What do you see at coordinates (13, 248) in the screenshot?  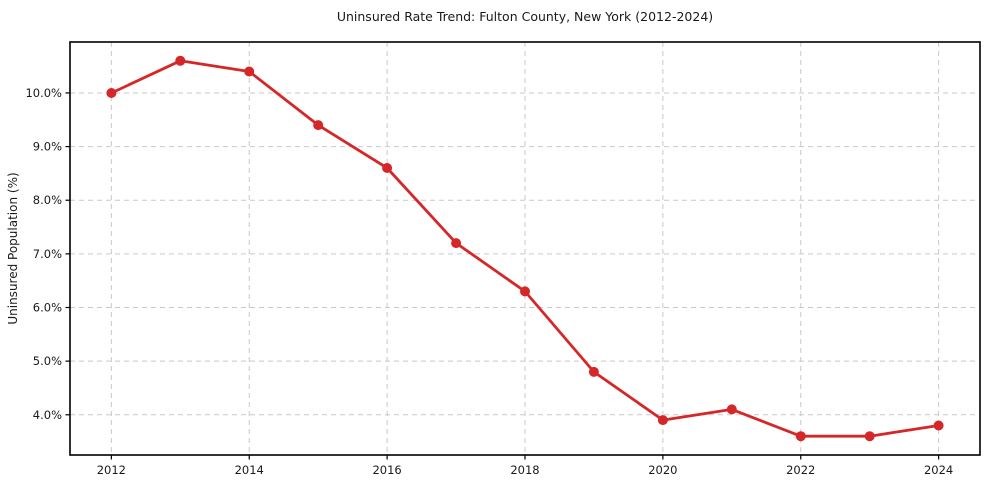 I see `y-axis-label: Uninsured Population (%)` at bounding box center [13, 248].